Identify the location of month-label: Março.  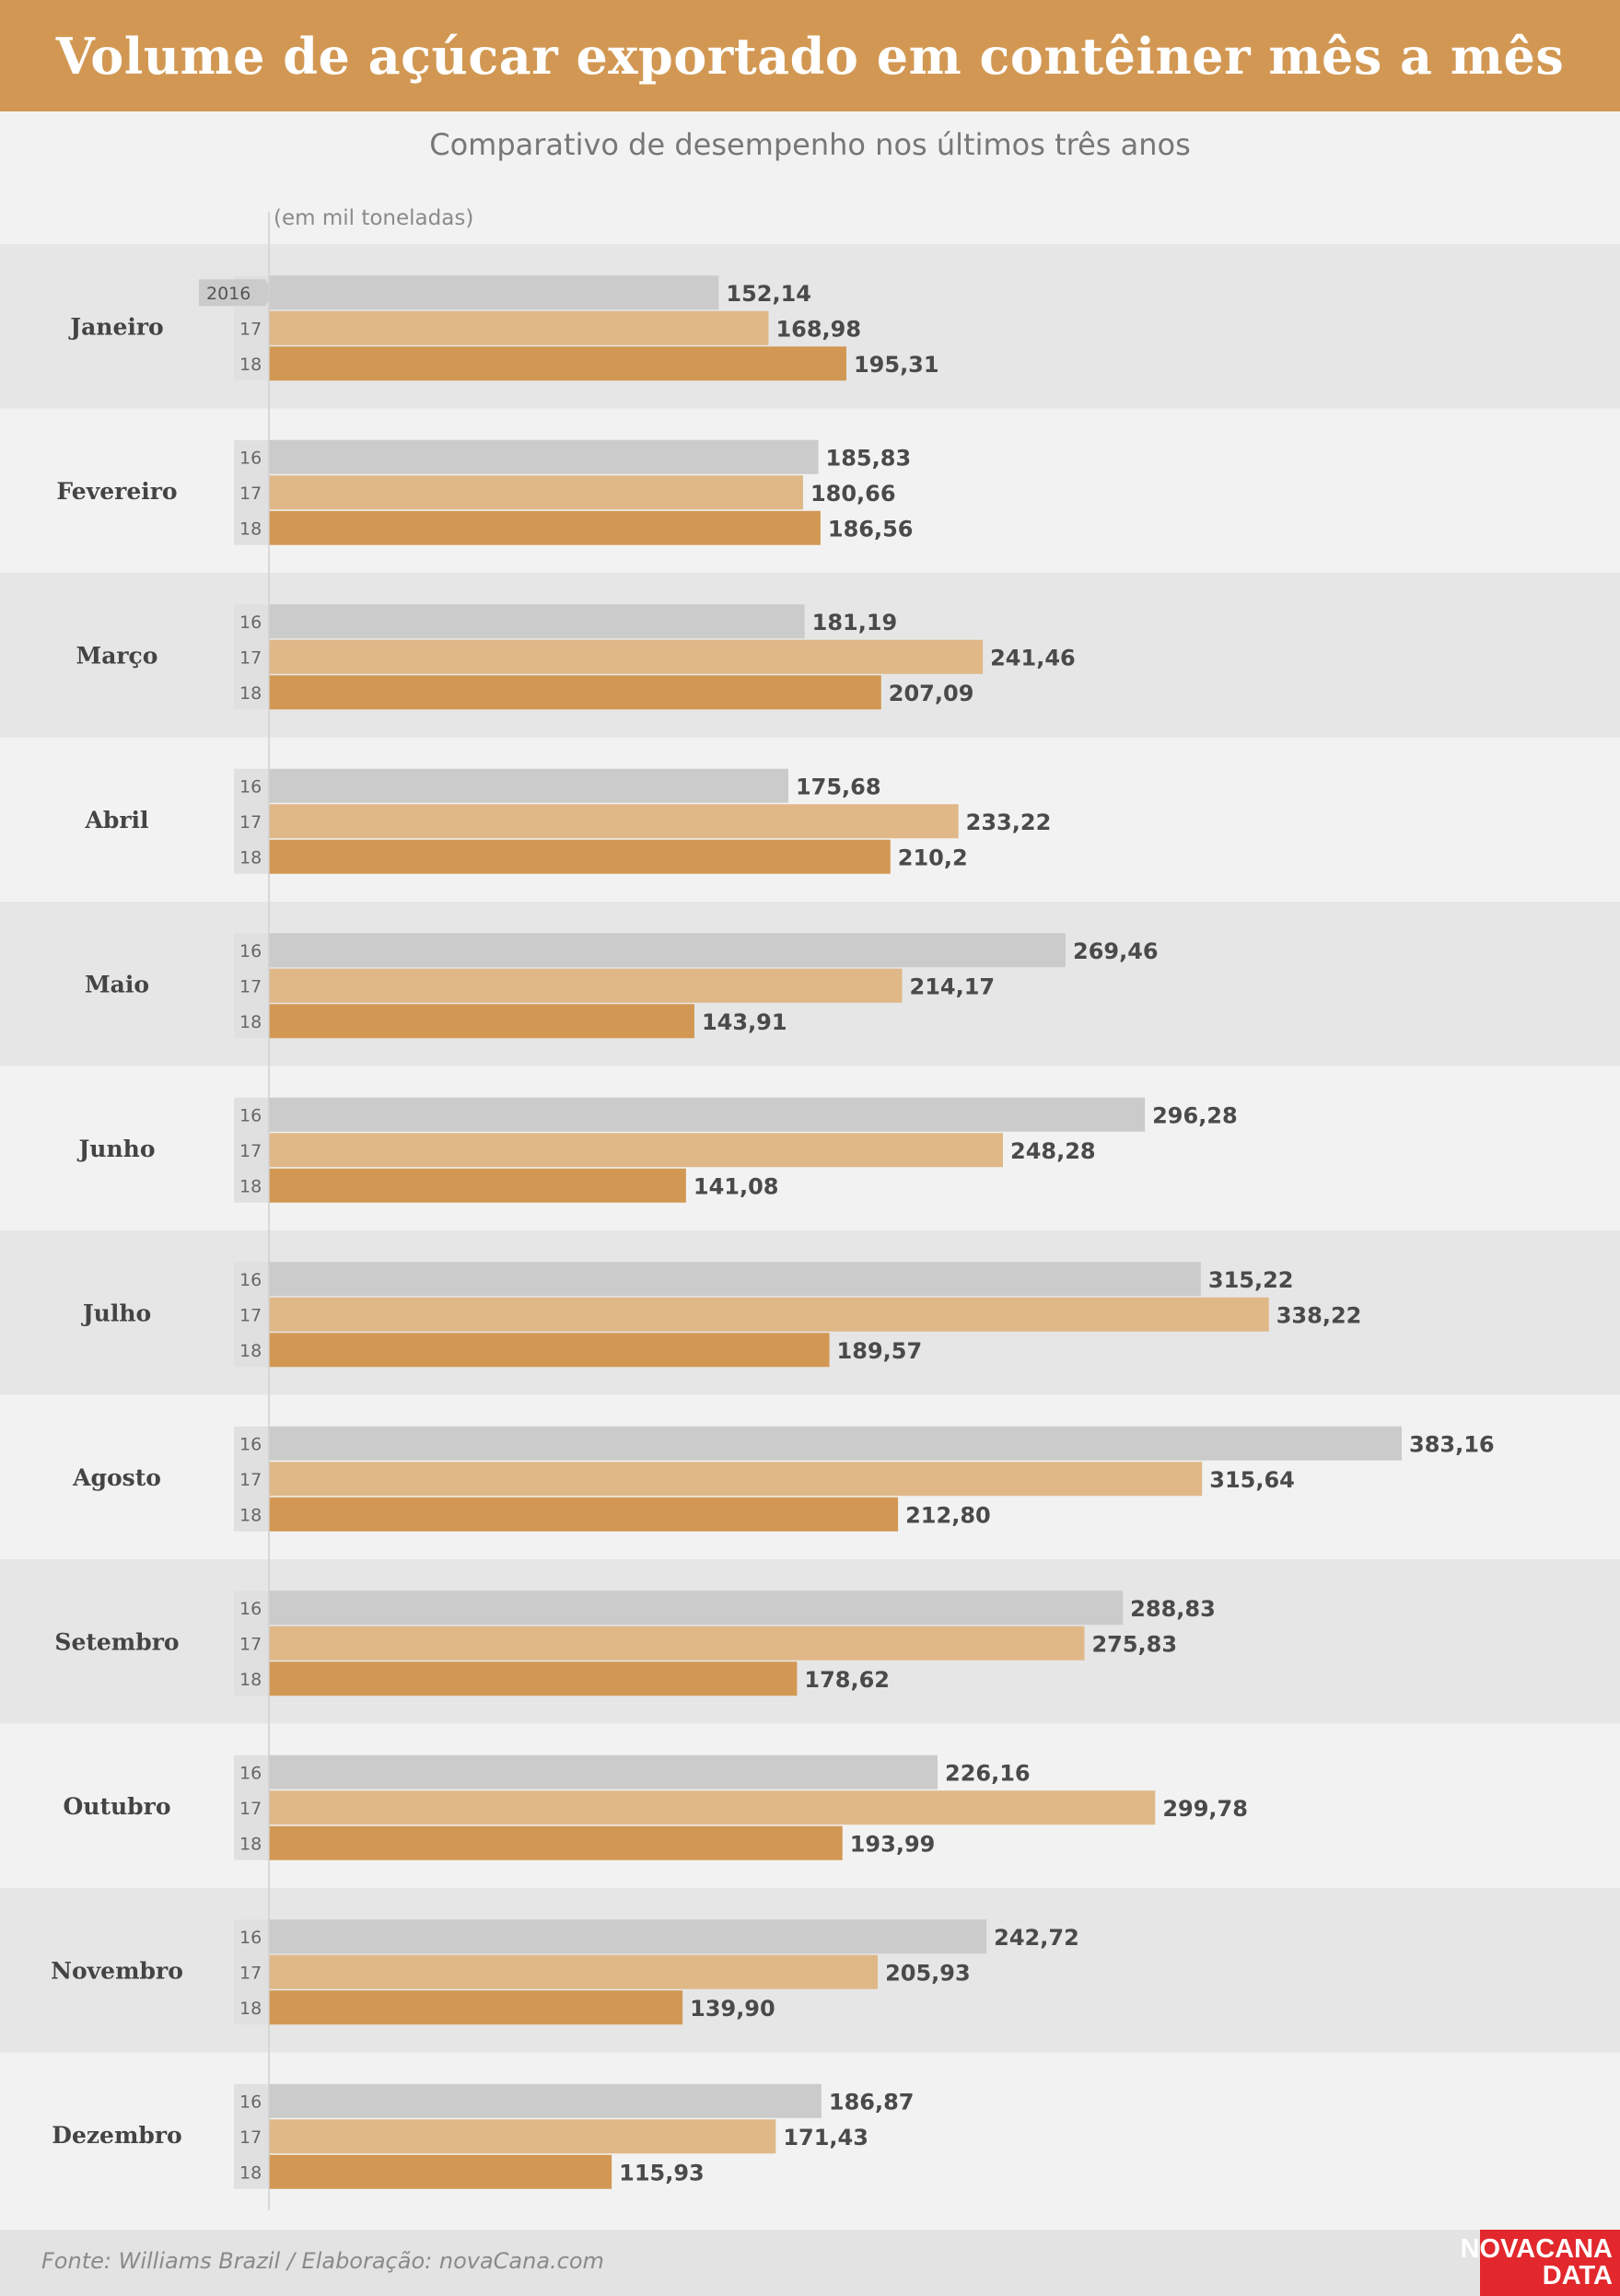
(117, 655).